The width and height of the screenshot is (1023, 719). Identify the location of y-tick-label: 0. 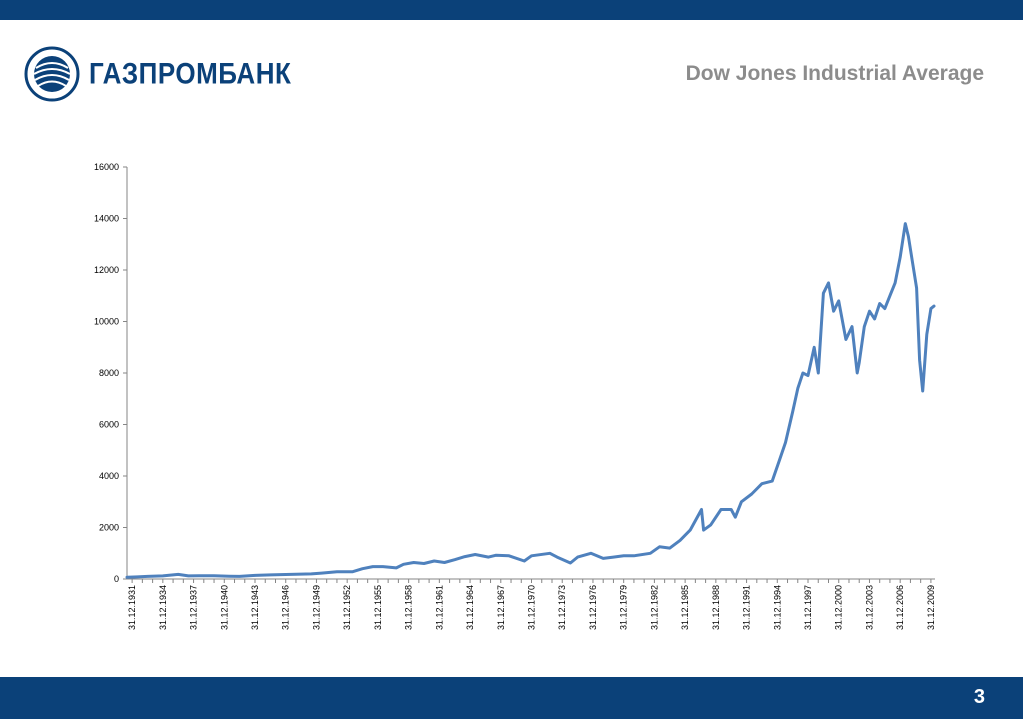
(116, 579).